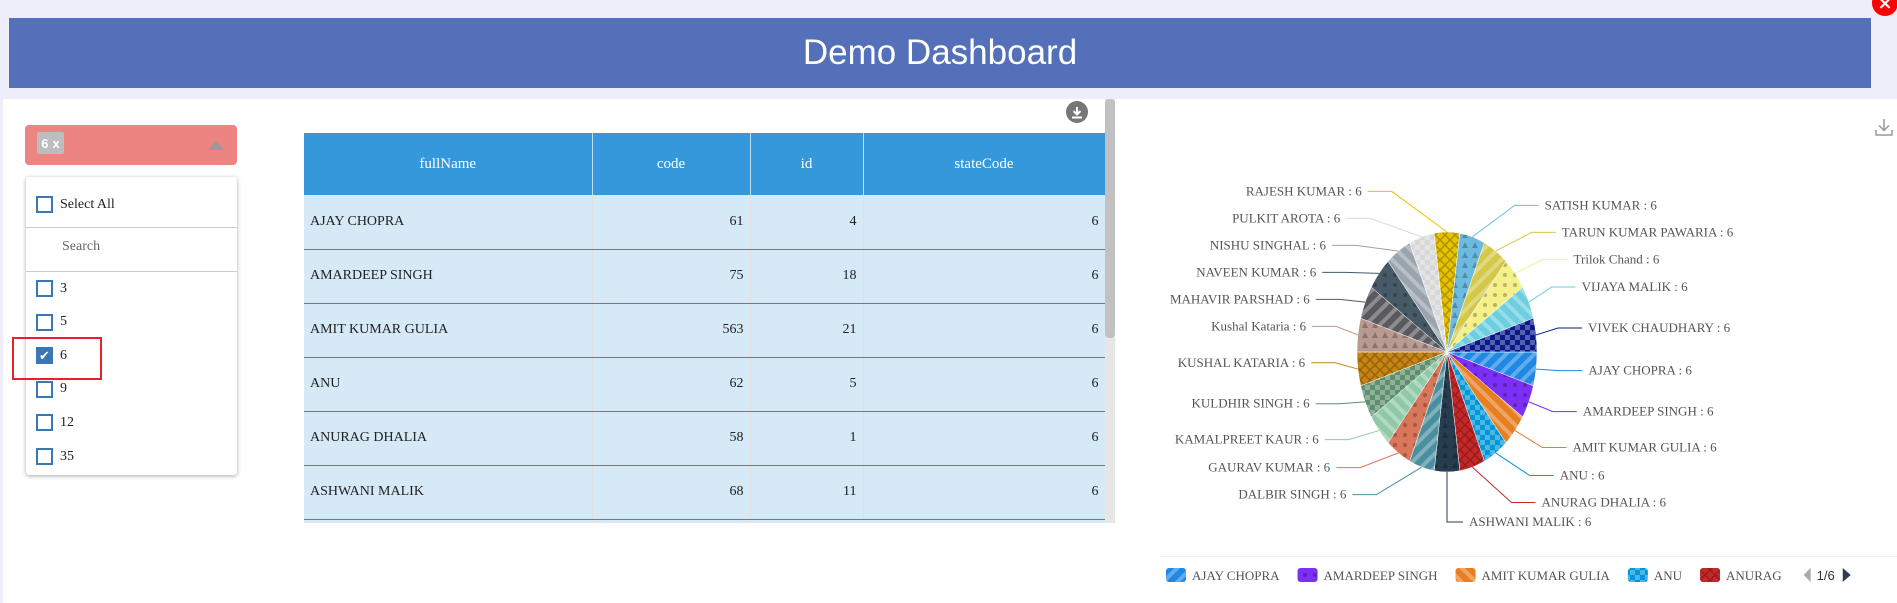 The width and height of the screenshot is (1897, 603). I want to click on slice-label: SATISH KUMAR : 6, so click(1601, 204).